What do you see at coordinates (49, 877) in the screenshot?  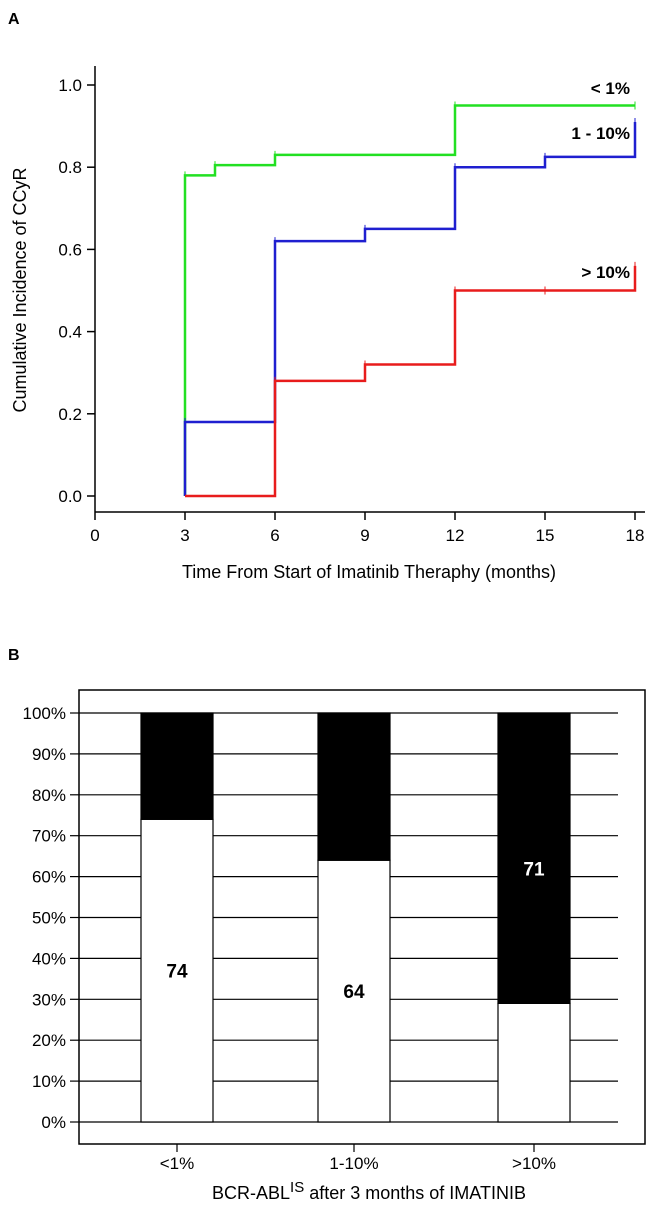 I see `y-tick-label: 60%` at bounding box center [49, 877].